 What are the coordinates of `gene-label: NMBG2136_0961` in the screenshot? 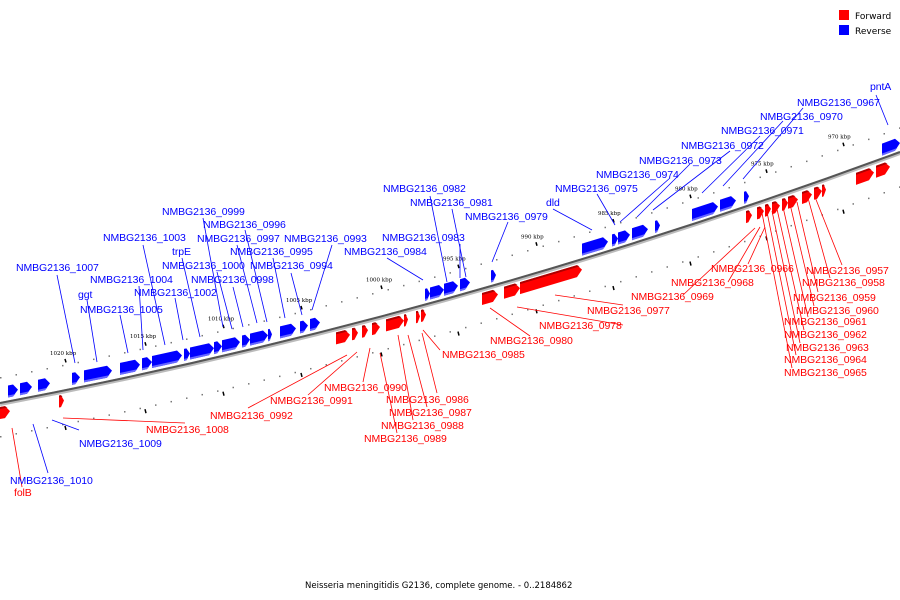 It's located at (825, 322).